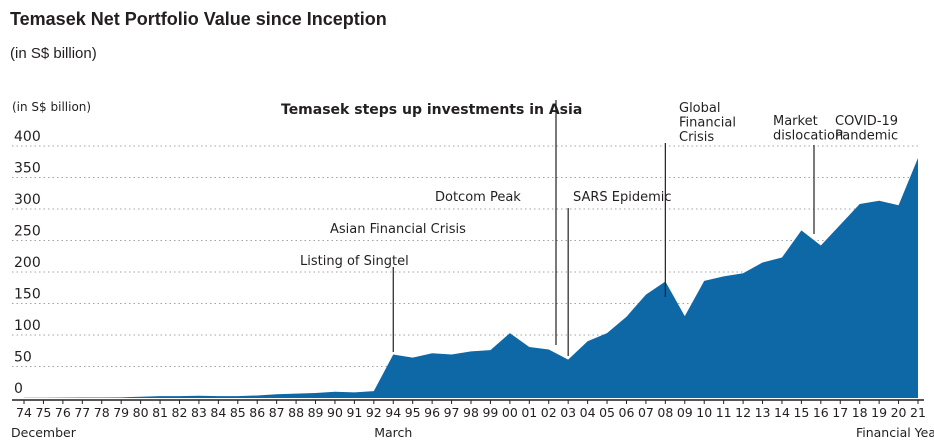 The height and width of the screenshot is (444, 934). What do you see at coordinates (918, 412) in the screenshot?
I see `x-tick-label-21: 21` at bounding box center [918, 412].